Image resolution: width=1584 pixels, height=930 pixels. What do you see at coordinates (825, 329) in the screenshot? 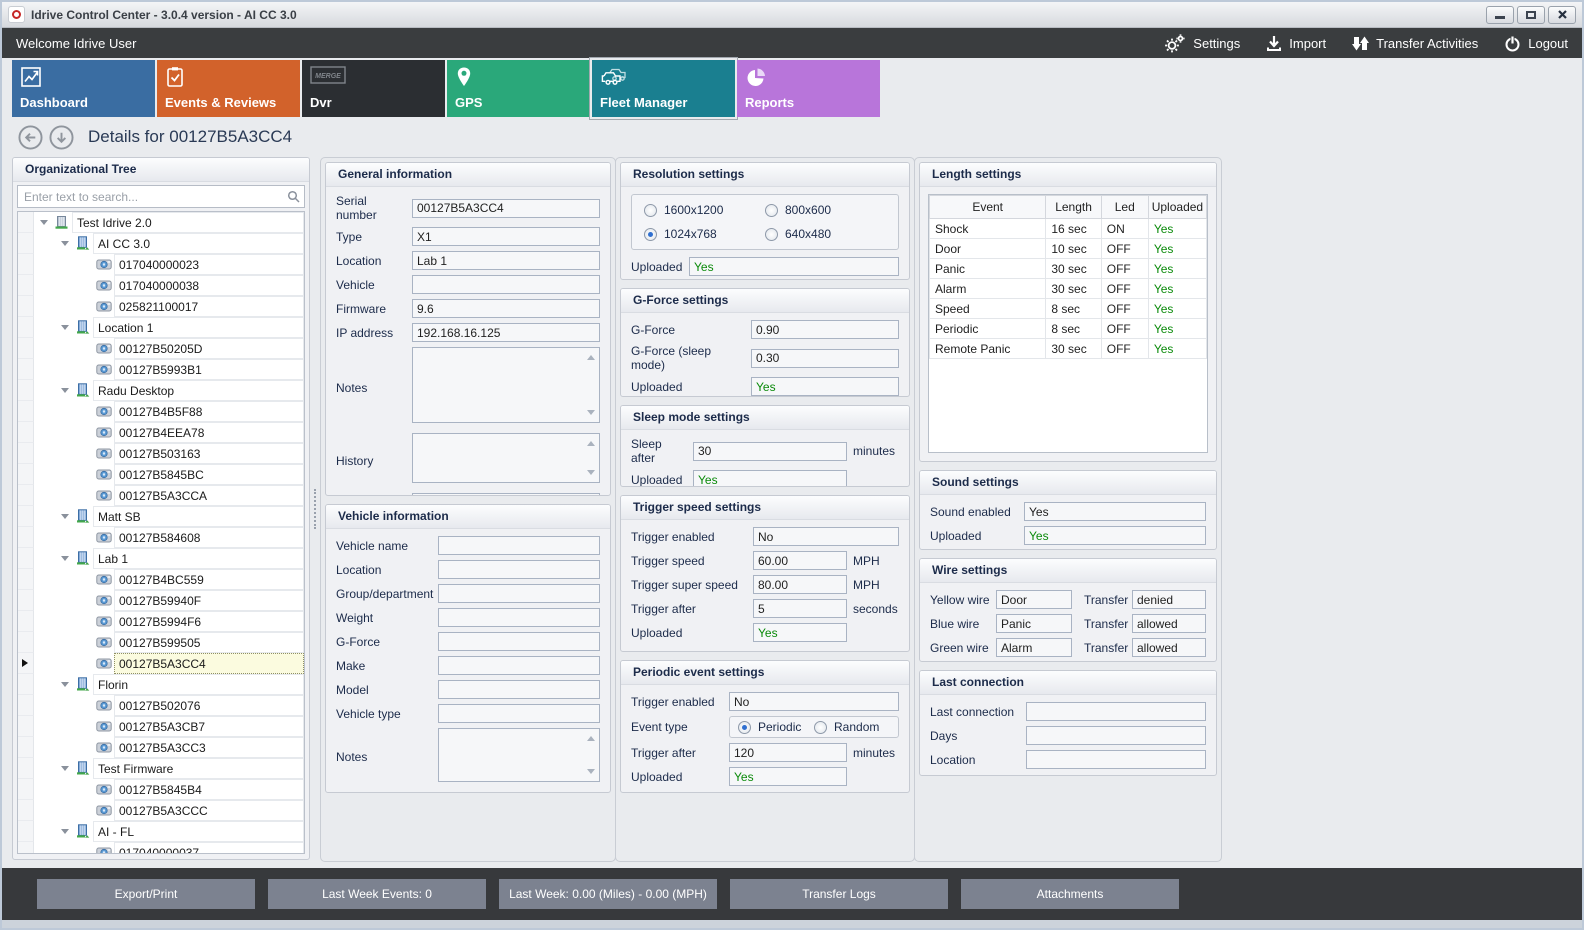
I see `gforce-field` at bounding box center [825, 329].